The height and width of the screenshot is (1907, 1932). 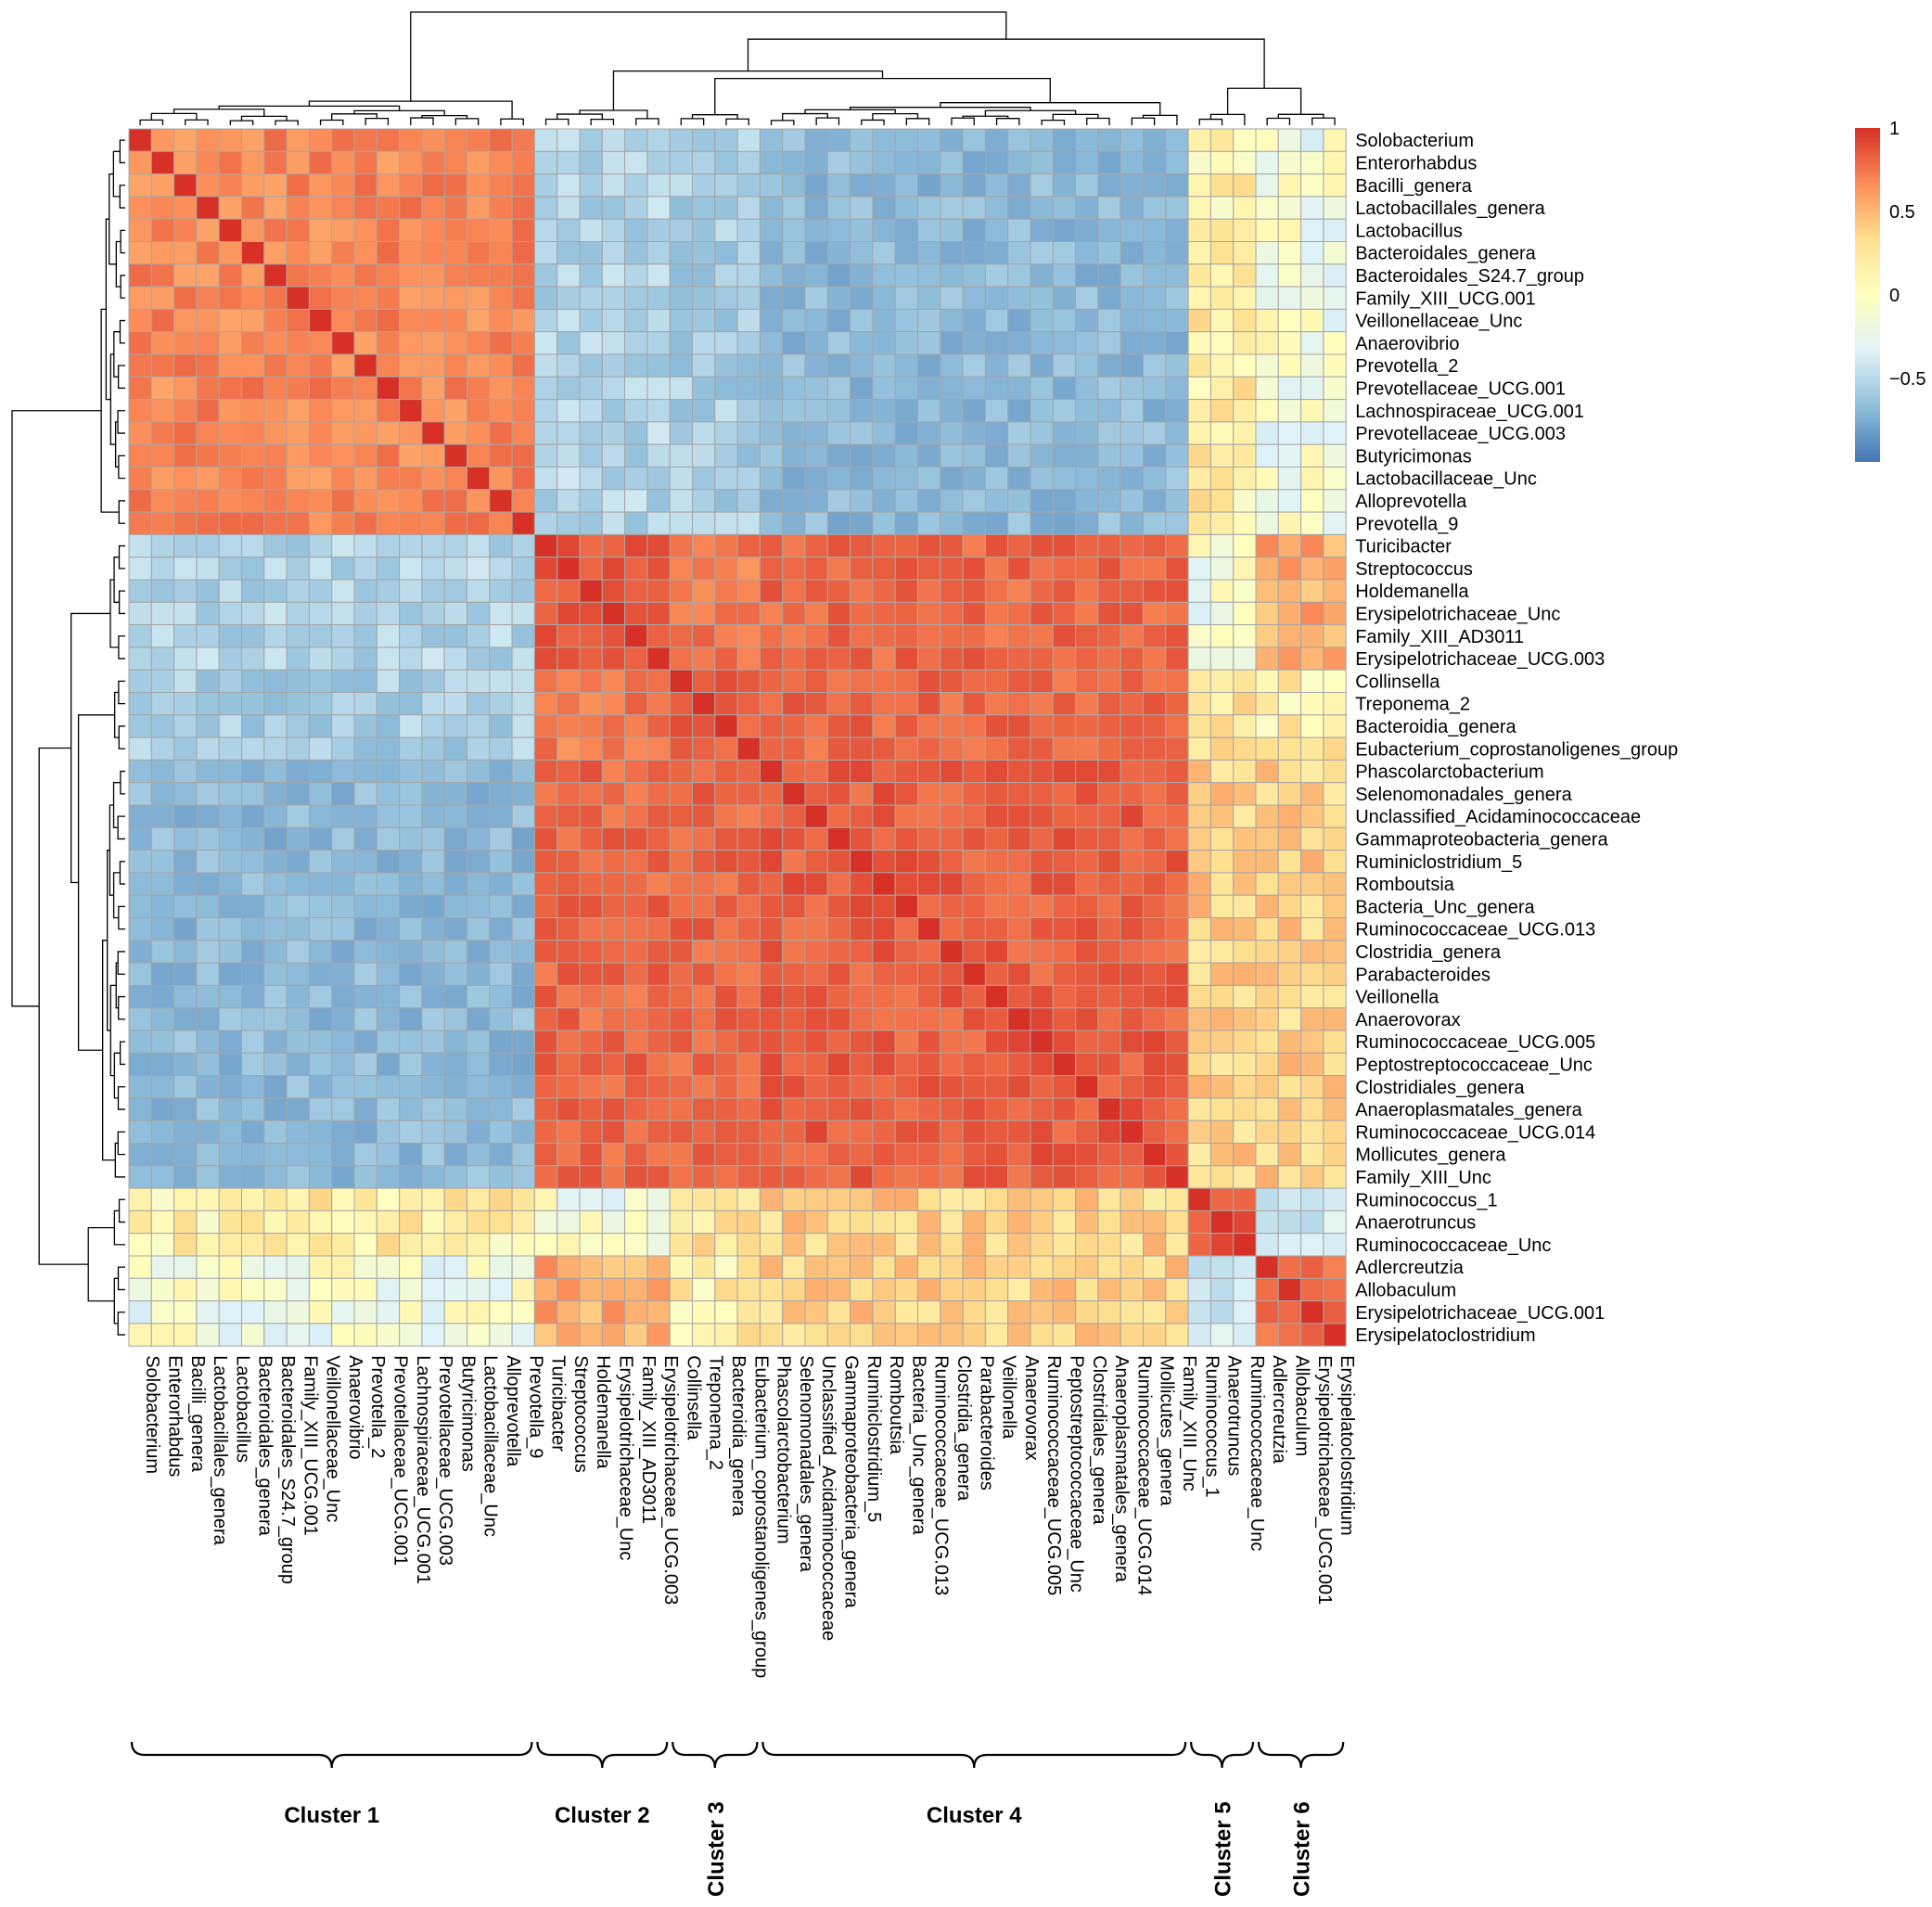 I want to click on column-label: Collinsella, so click(x=693, y=1398).